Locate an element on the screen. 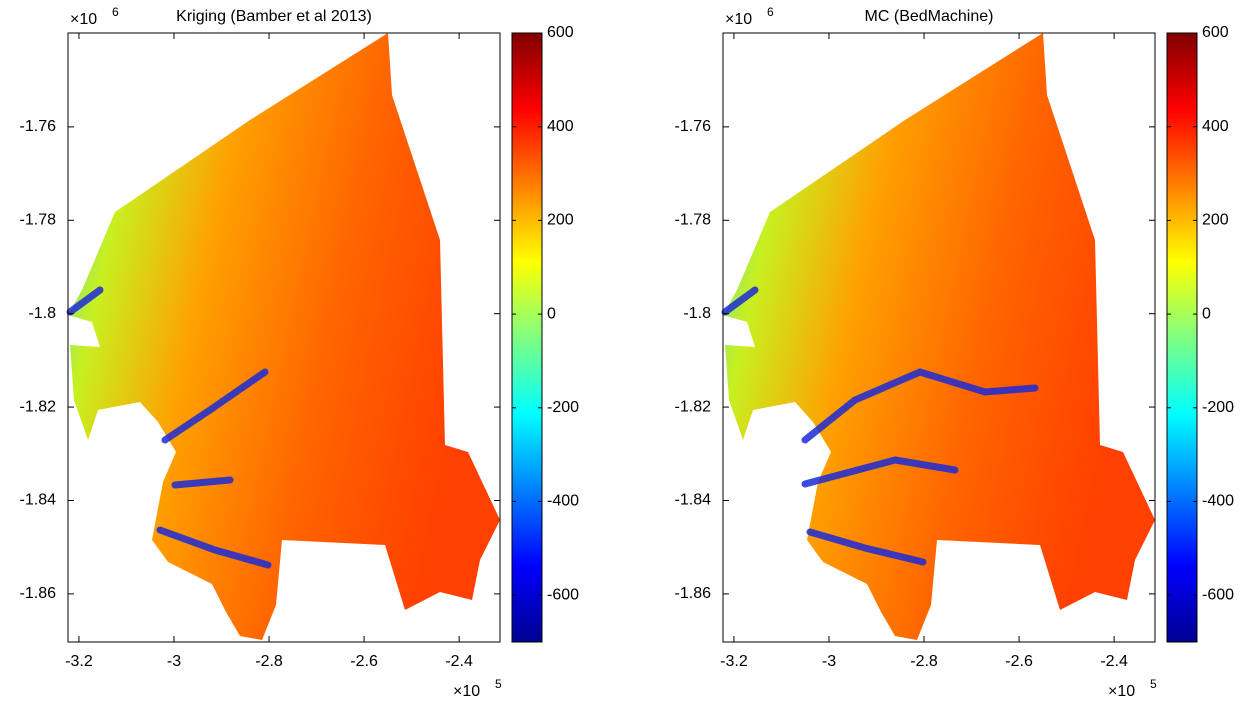 This screenshot has height=703, width=1250. chart-title: Kriging (Bamber et al 2013) is located at coordinates (274, 16).